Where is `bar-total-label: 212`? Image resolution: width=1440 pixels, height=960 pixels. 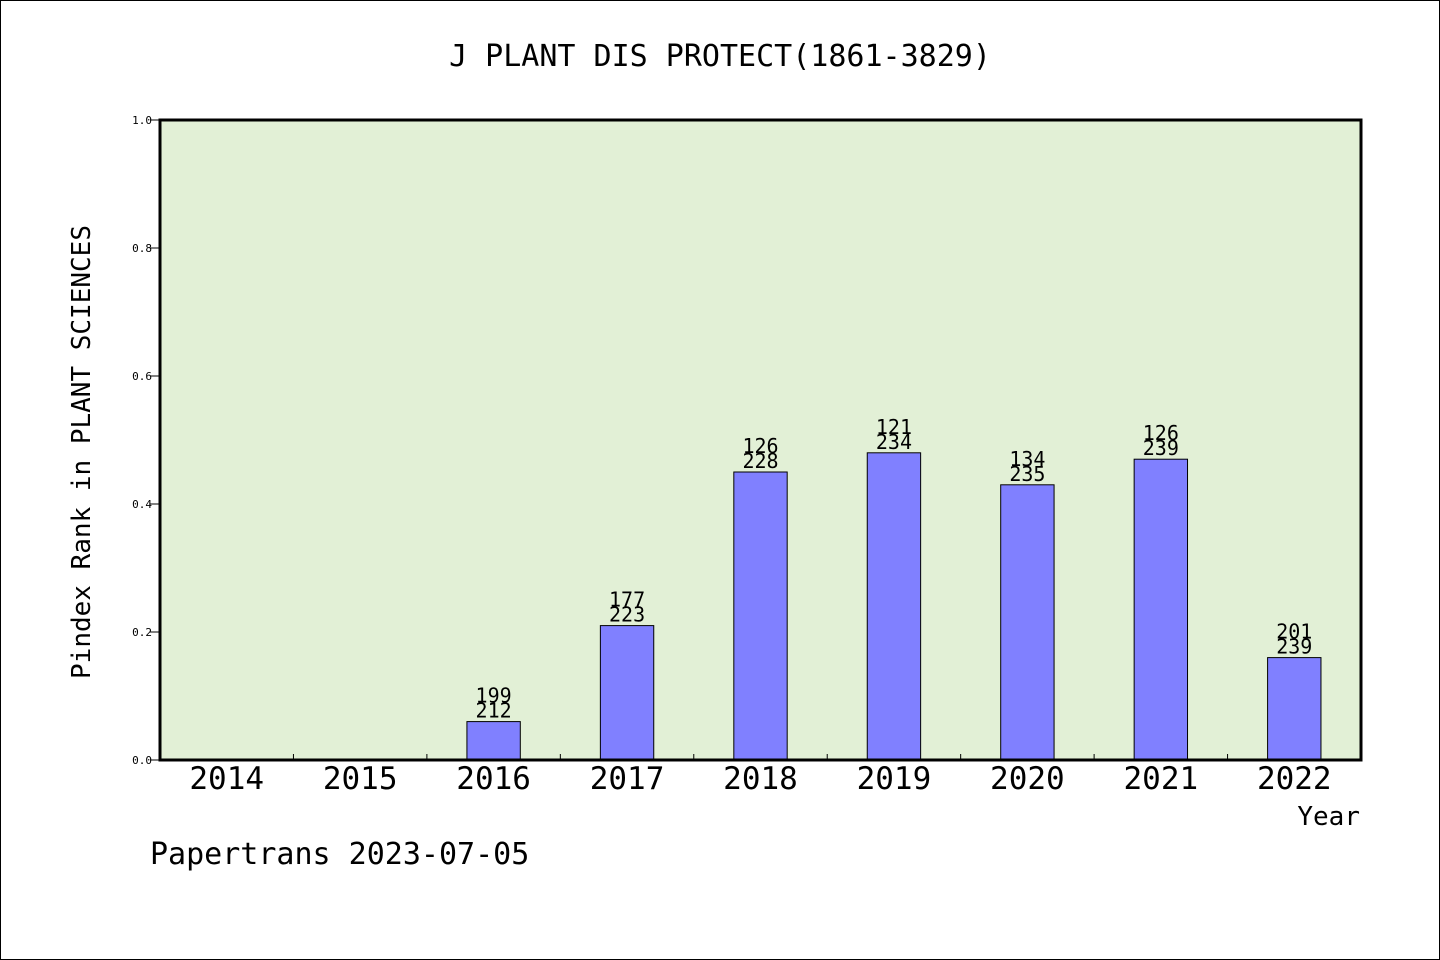
bar-total-label: 212 is located at coordinates (494, 711).